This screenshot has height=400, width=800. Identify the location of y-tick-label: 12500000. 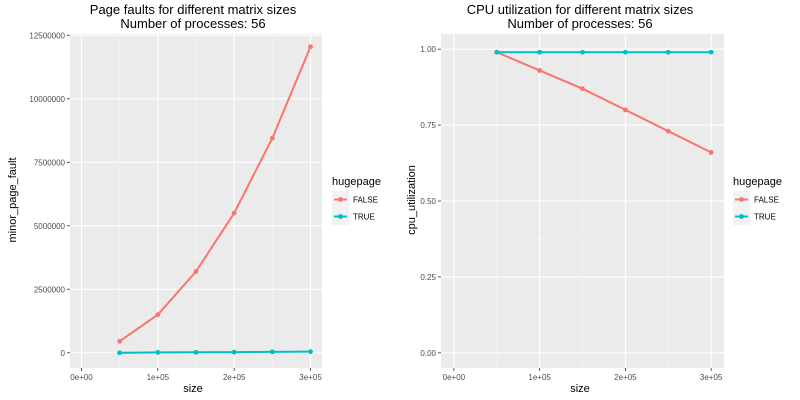
(47, 35).